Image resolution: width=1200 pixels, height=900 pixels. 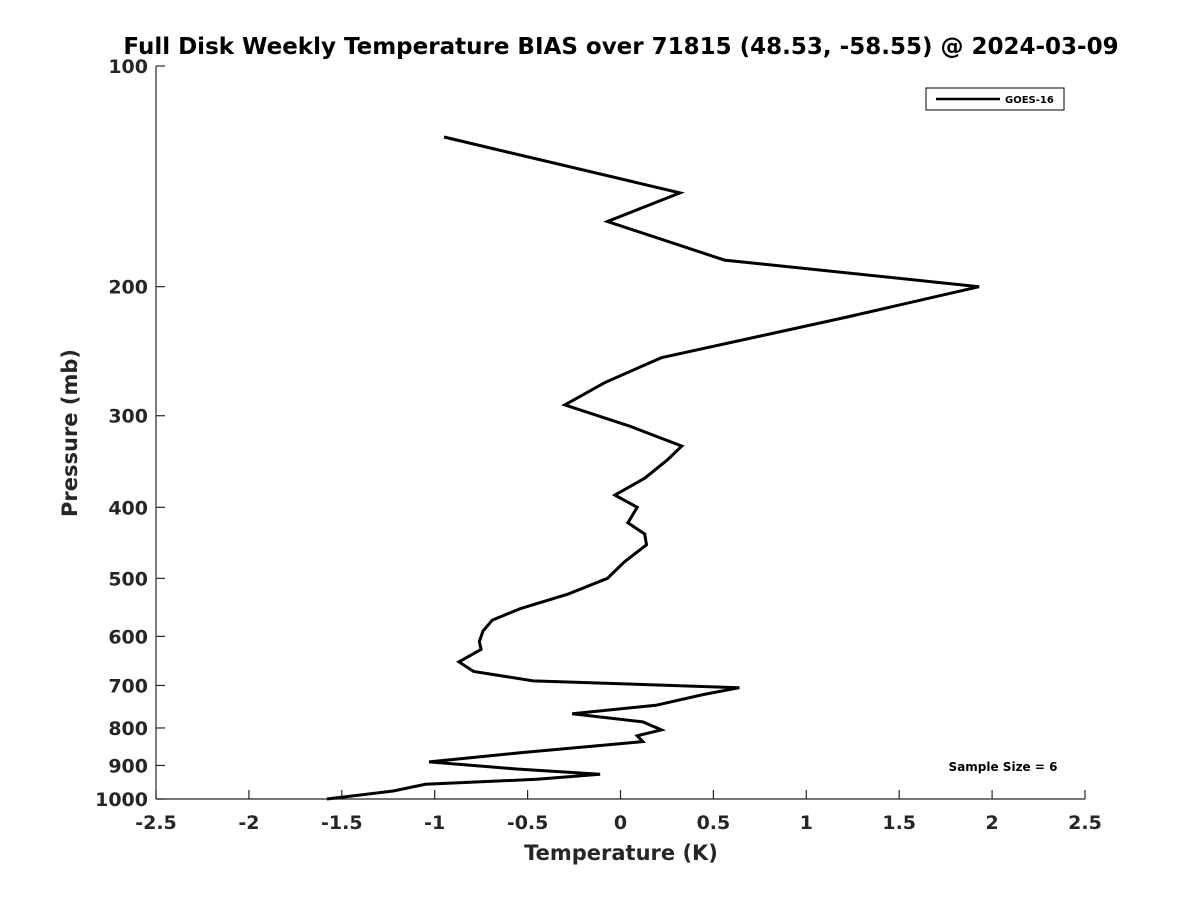 I want to click on y-tick-label: 700, so click(x=128, y=686).